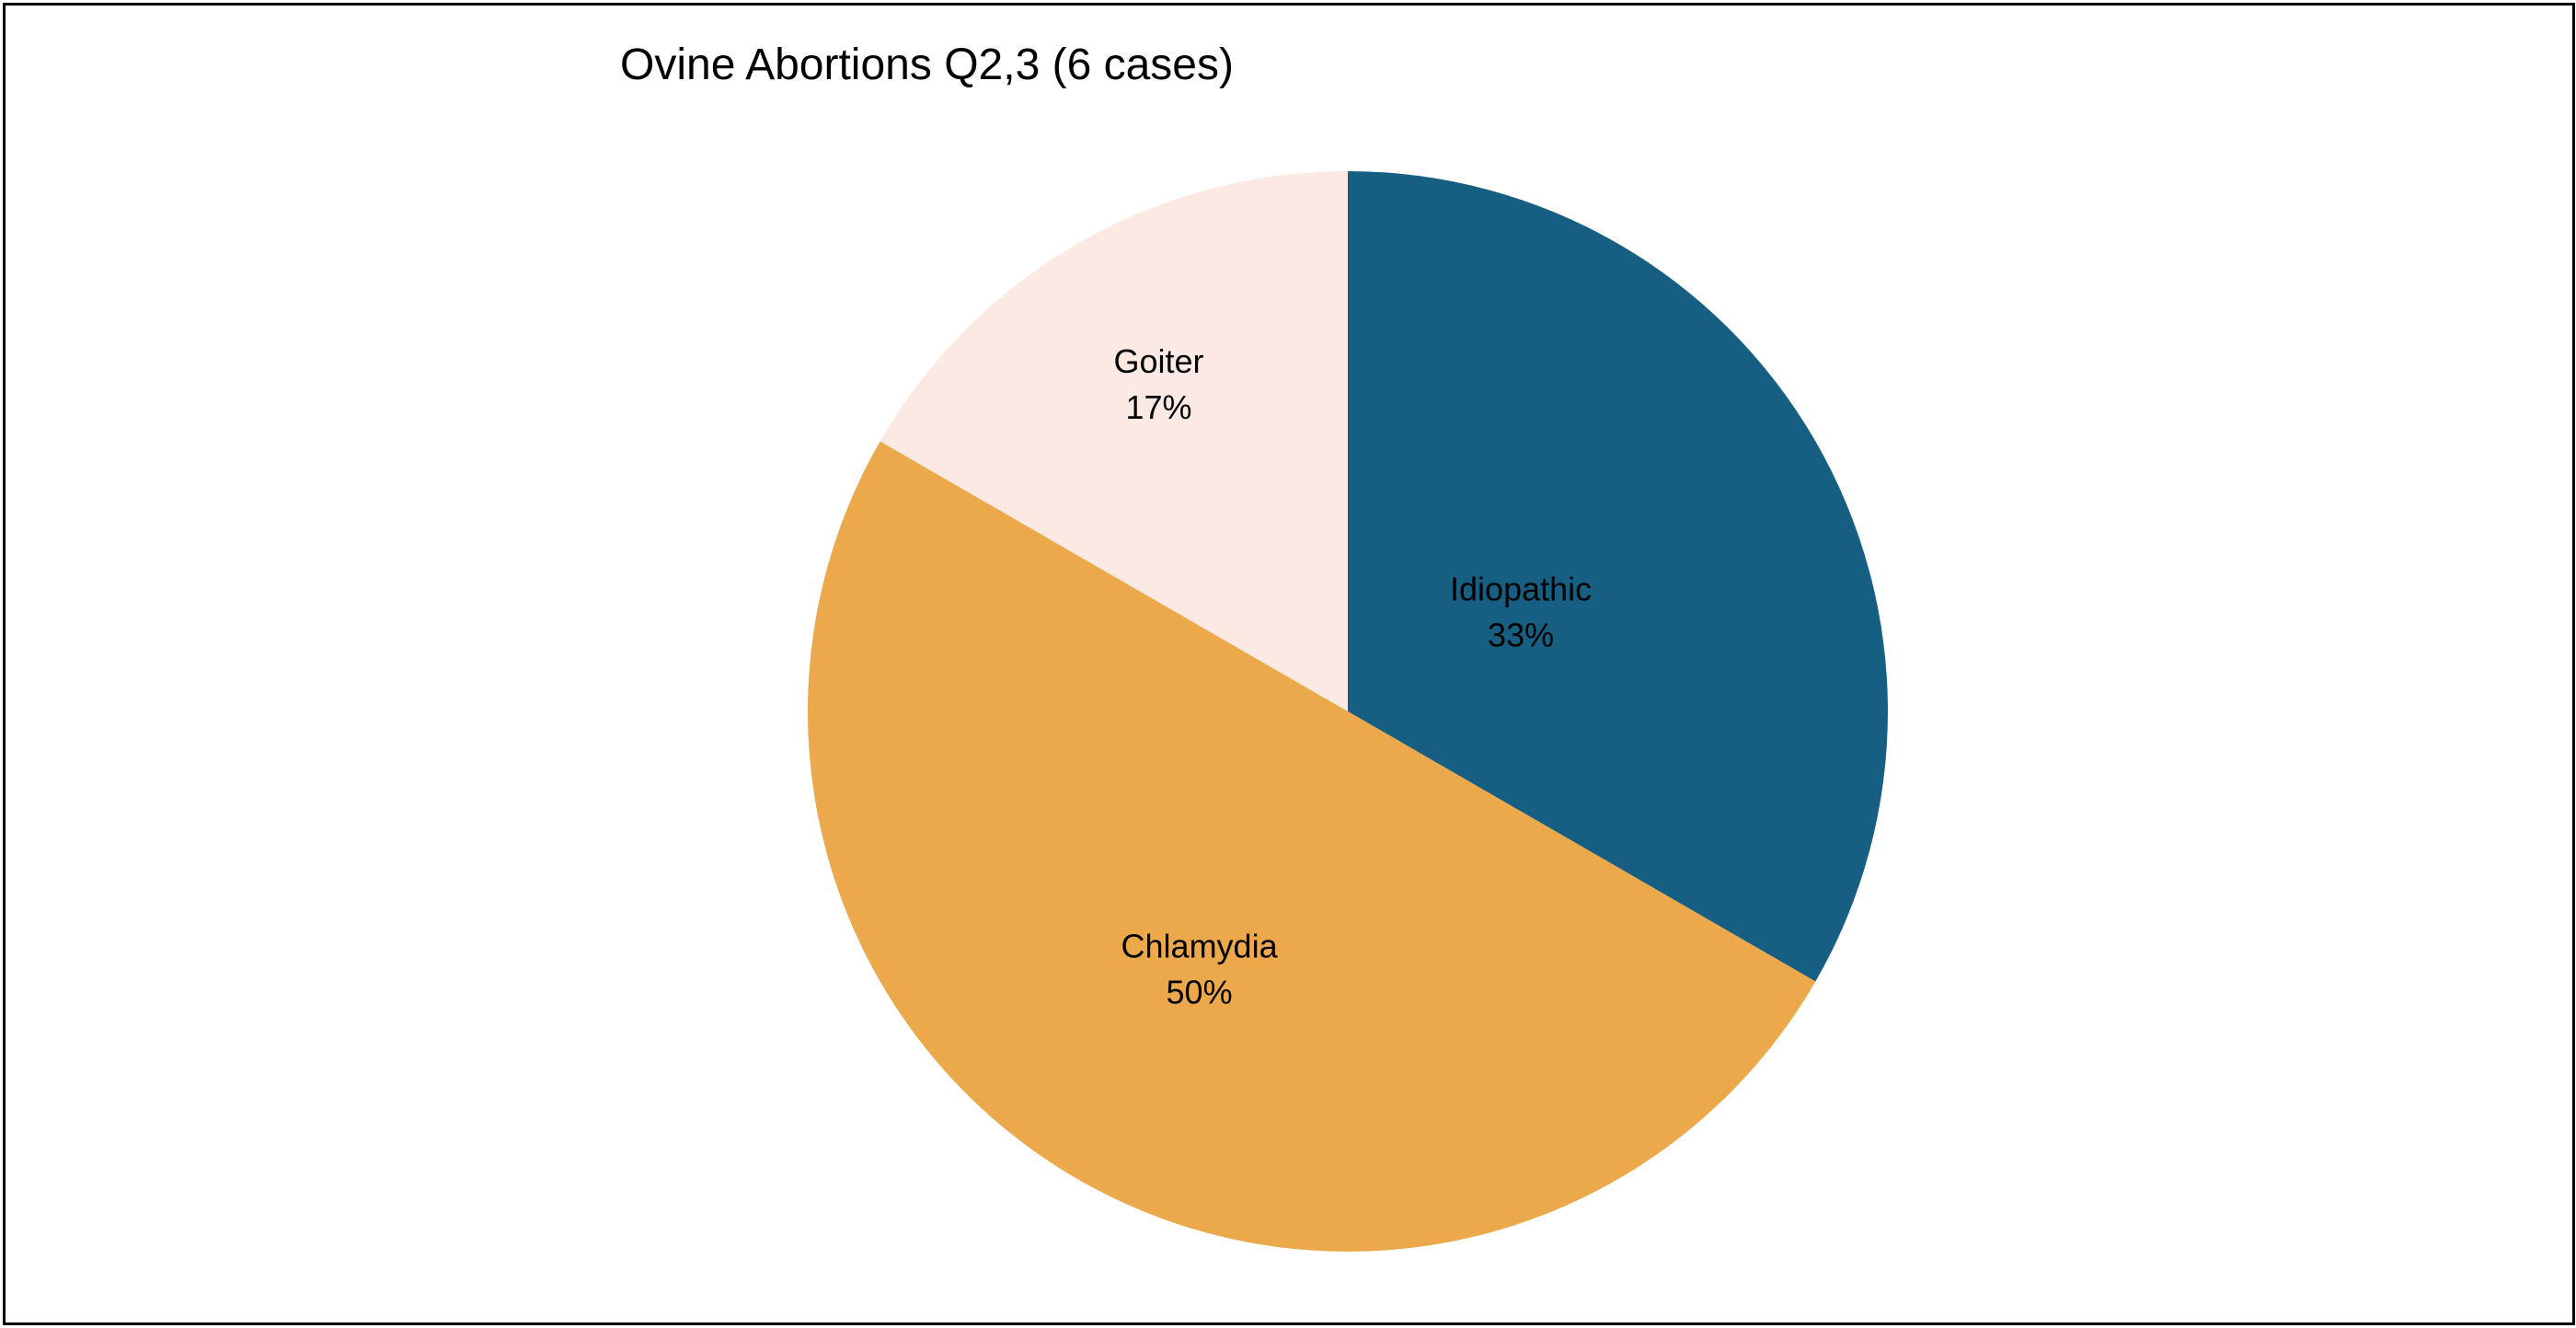  What do you see at coordinates (1200, 993) in the screenshot?
I see `slice-percent-label: 50%` at bounding box center [1200, 993].